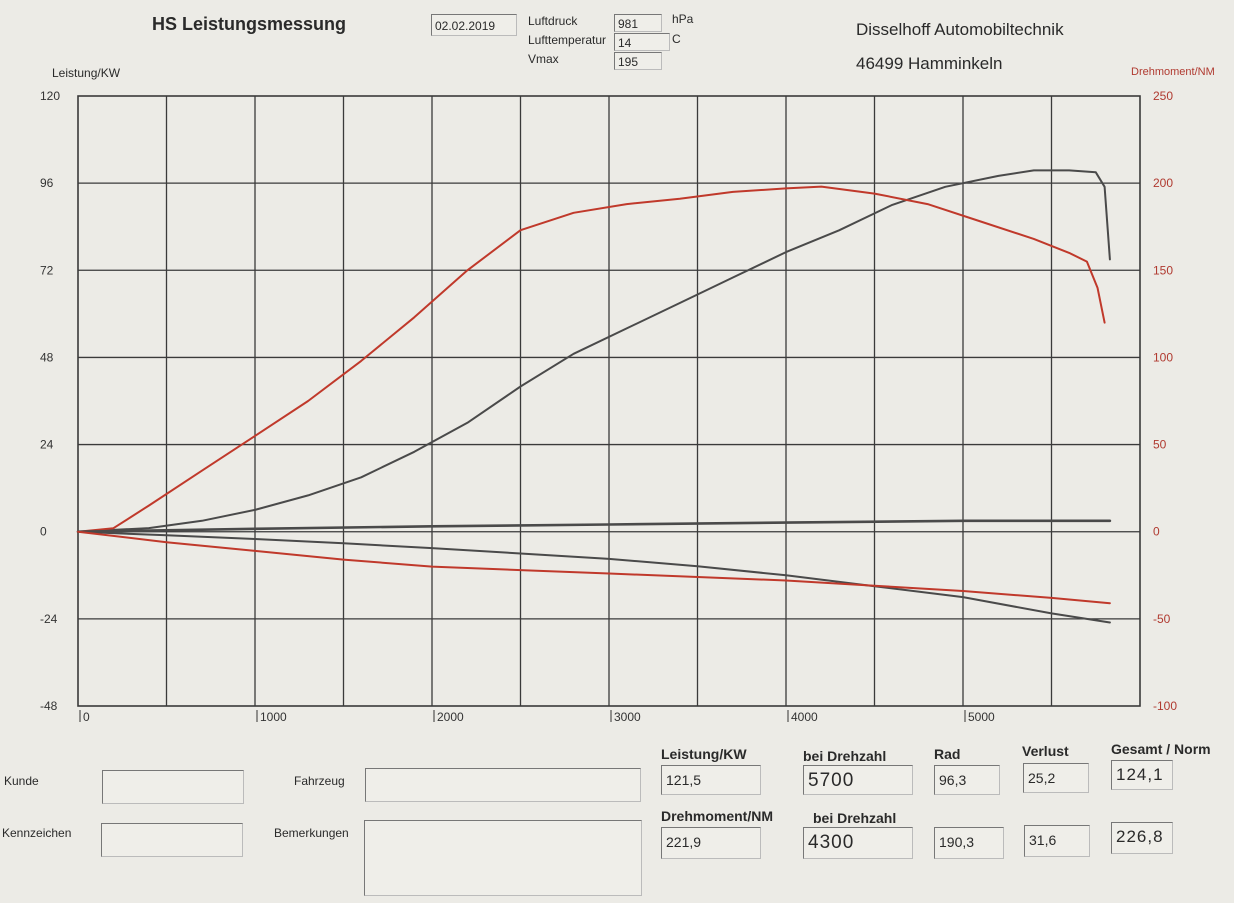  Describe the element at coordinates (173, 787) in the screenshot. I see `kunde-field` at that location.